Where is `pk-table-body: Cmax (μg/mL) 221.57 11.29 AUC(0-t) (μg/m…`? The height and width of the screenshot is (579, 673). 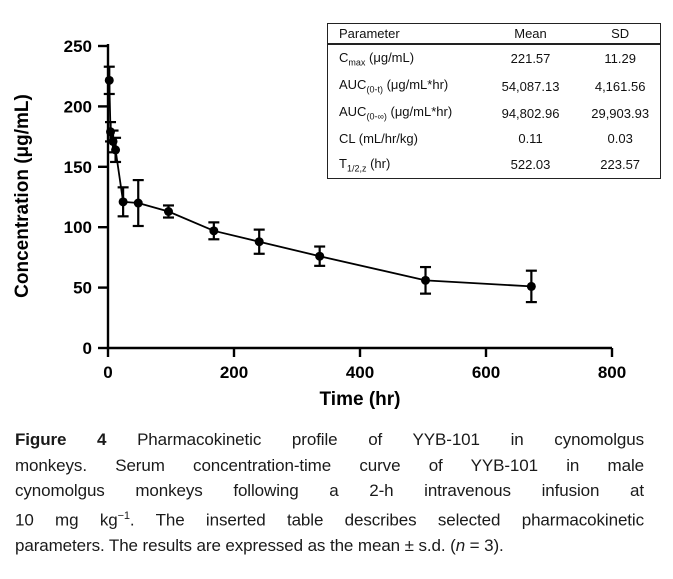 pk-table-body: Cmax (μg/mL) 221.57 11.29 AUC(0-t) (μg/m… is located at coordinates (494, 111).